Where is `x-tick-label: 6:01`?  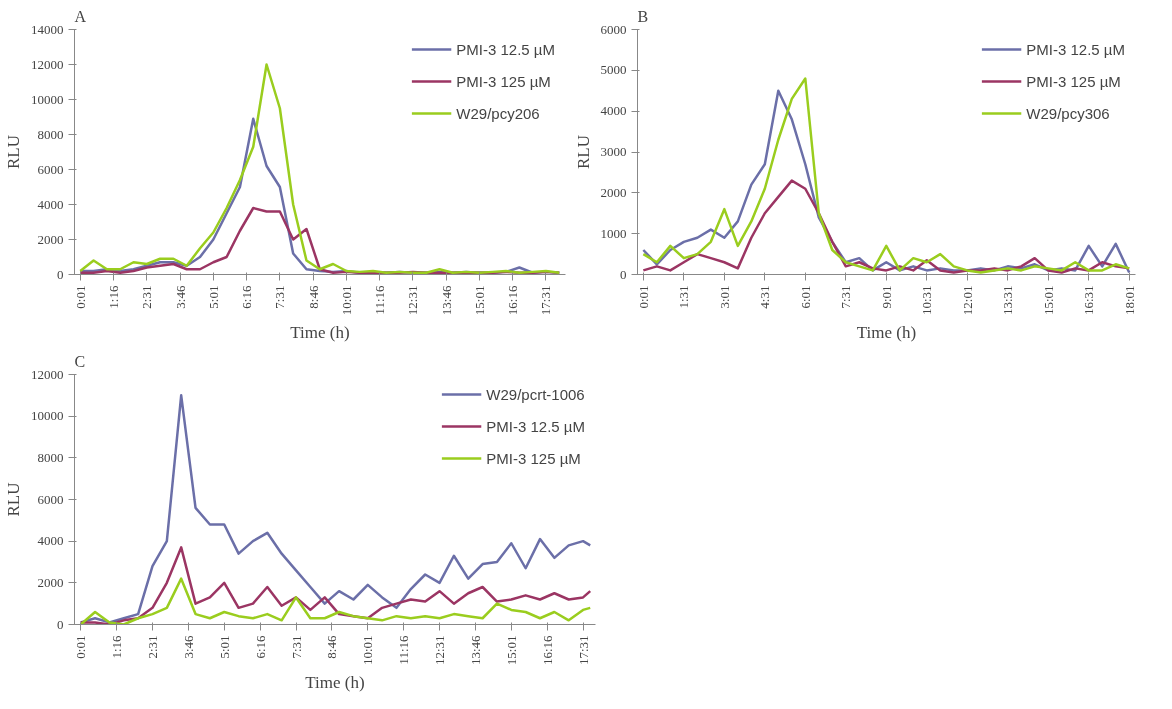 x-tick-label: 6:01 is located at coordinates (805, 297).